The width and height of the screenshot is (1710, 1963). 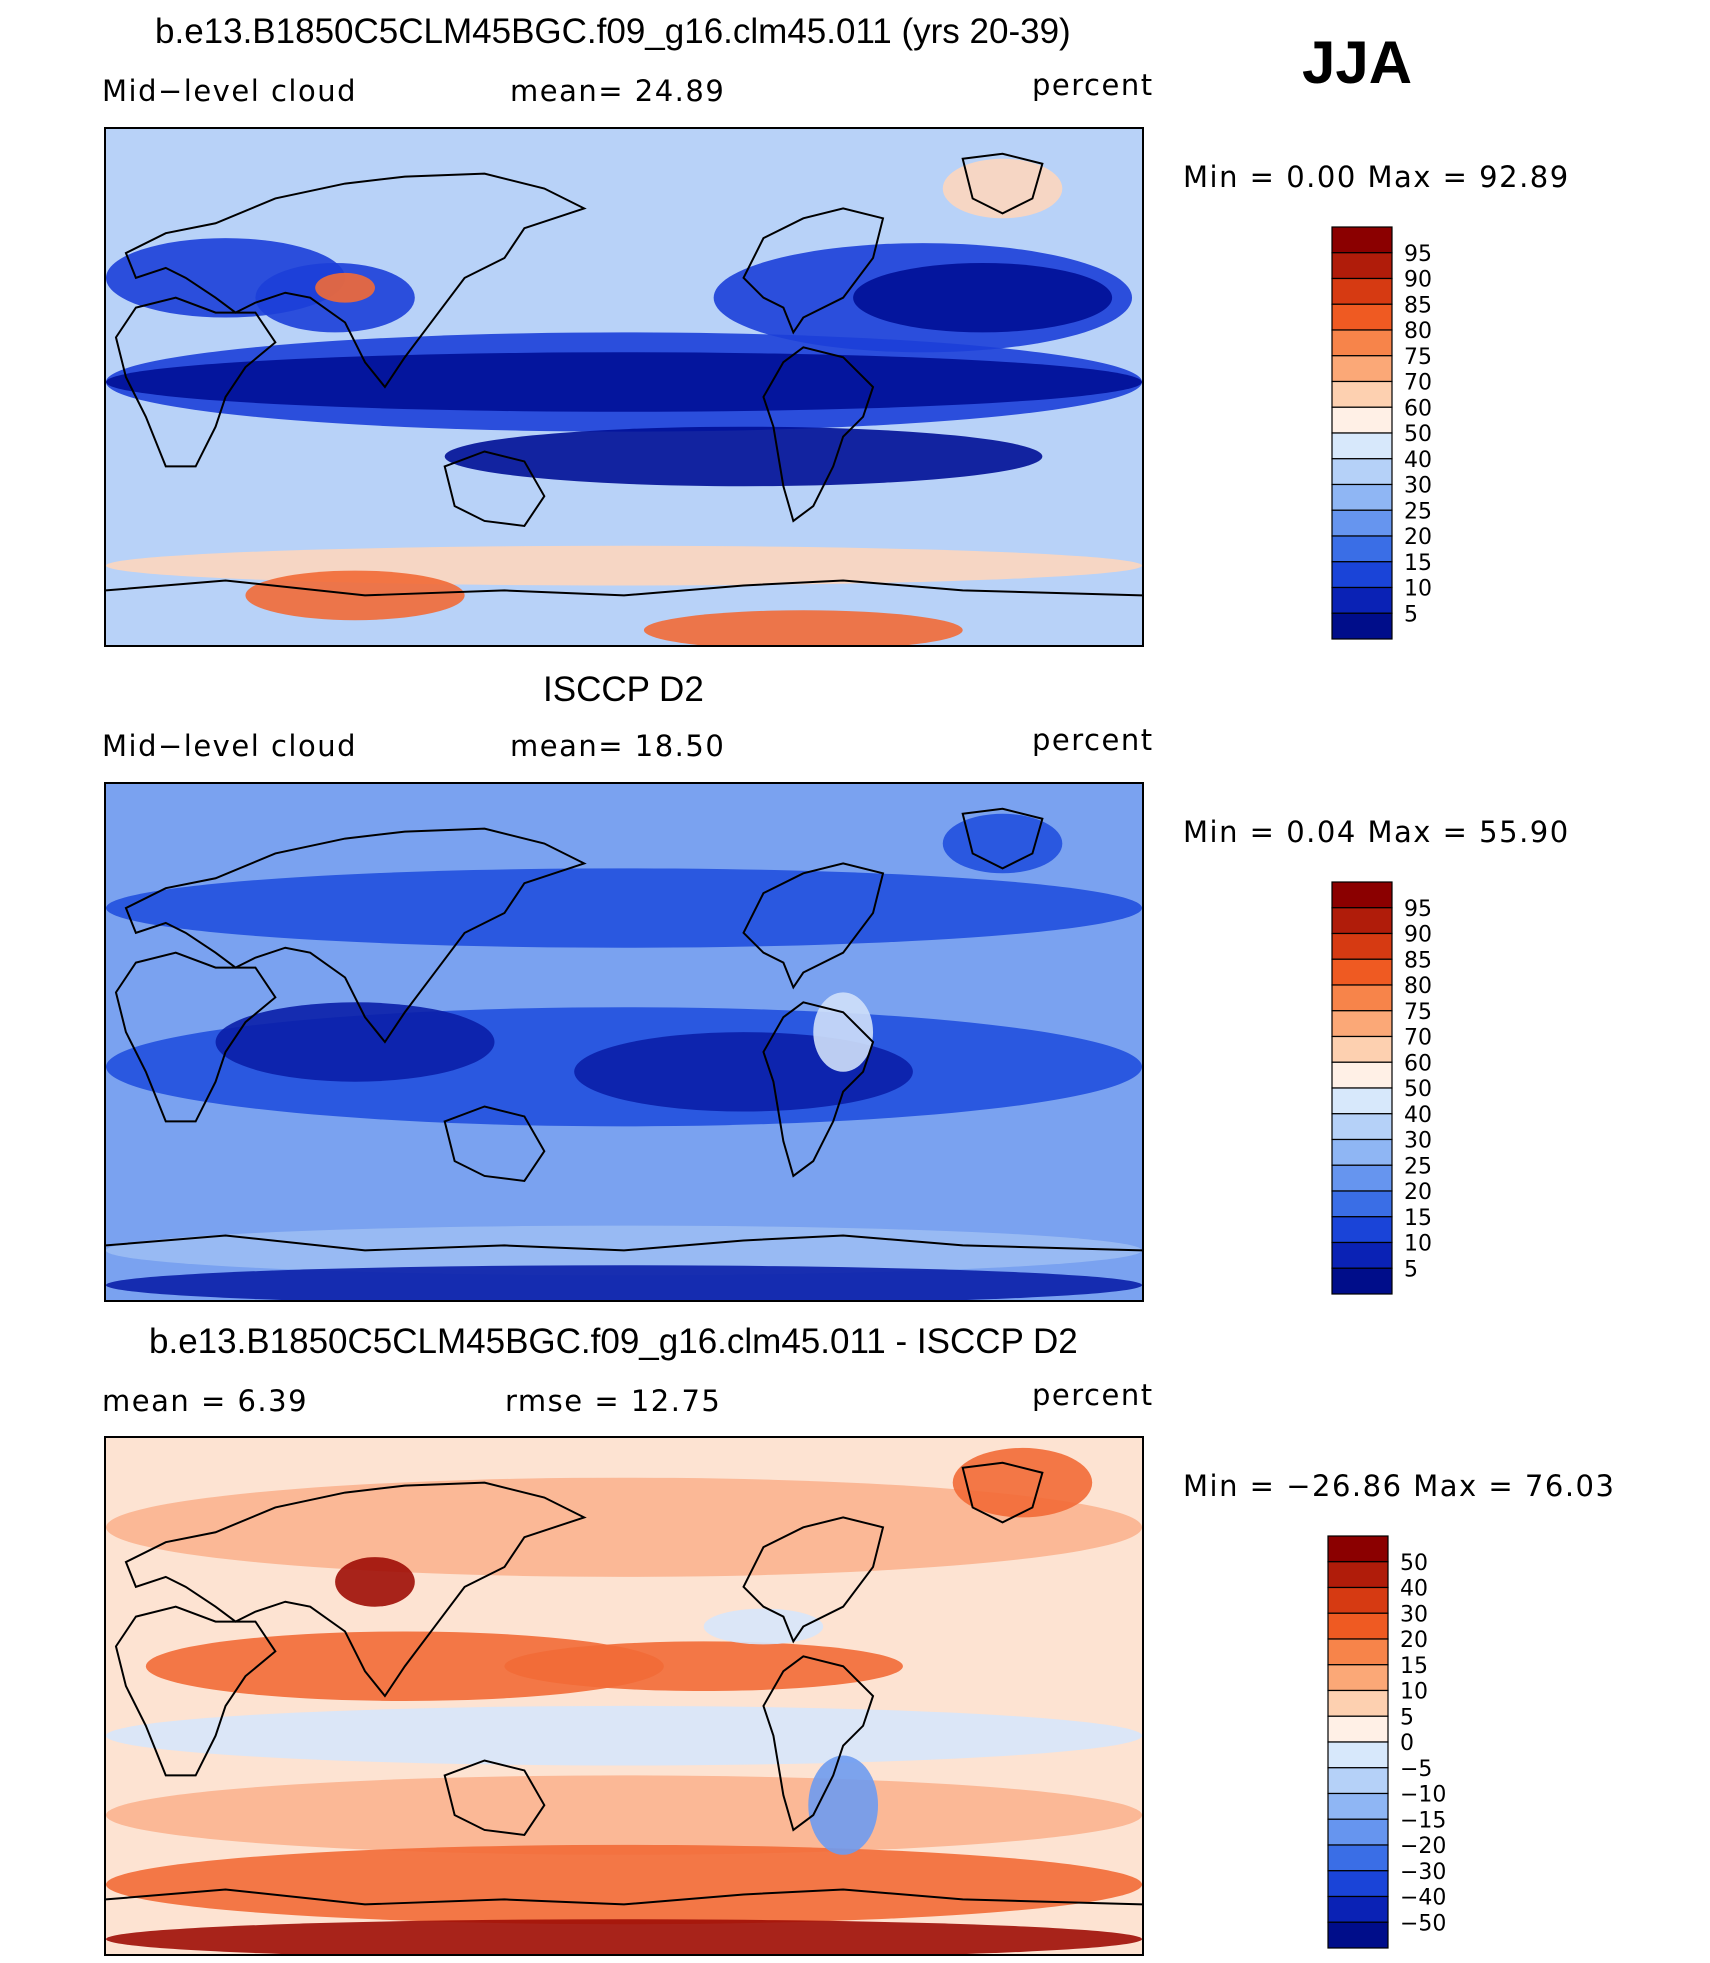 I want to click on panel-1-minmax-label: Min = 0.00 Max = 92.89, so click(x=1376, y=177).